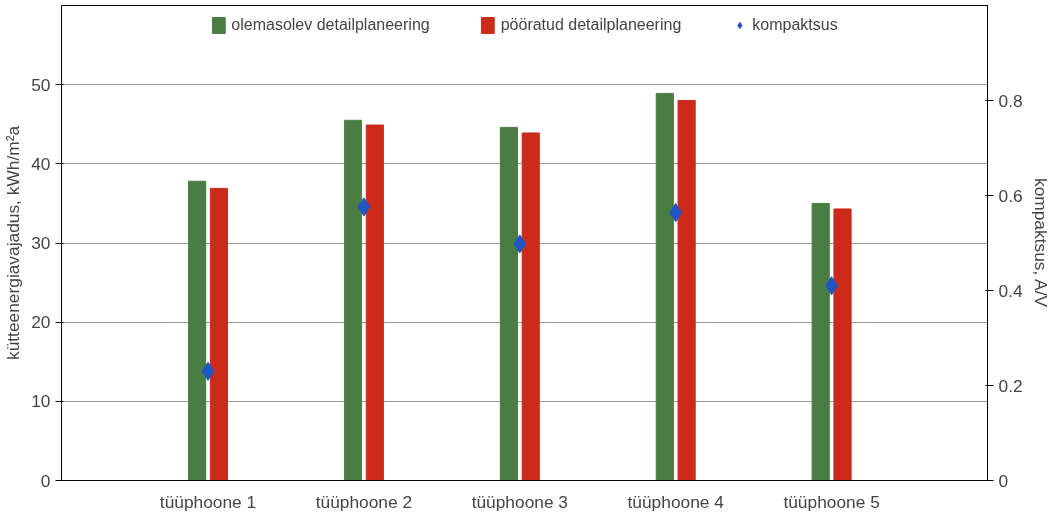 This screenshot has height=514, width=1057. Describe the element at coordinates (1003, 480) in the screenshot. I see `y2-tick-label: 0` at that location.